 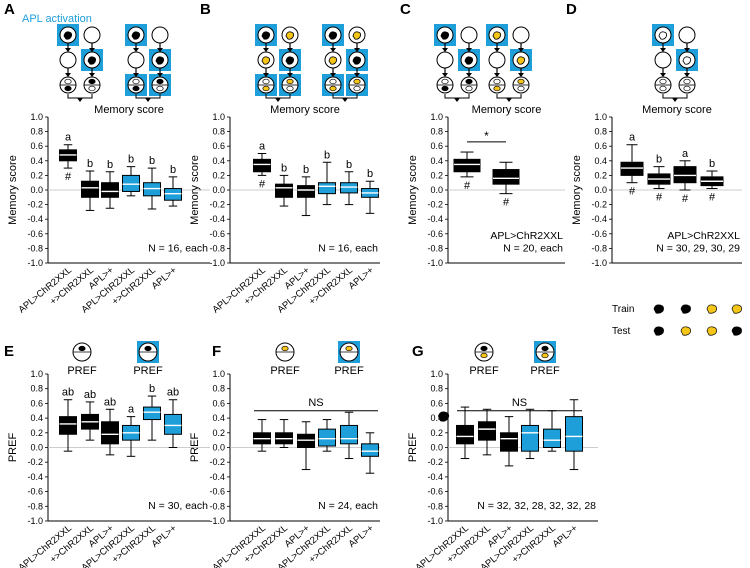 I want to click on significance-letter: a, so click(x=262, y=147).